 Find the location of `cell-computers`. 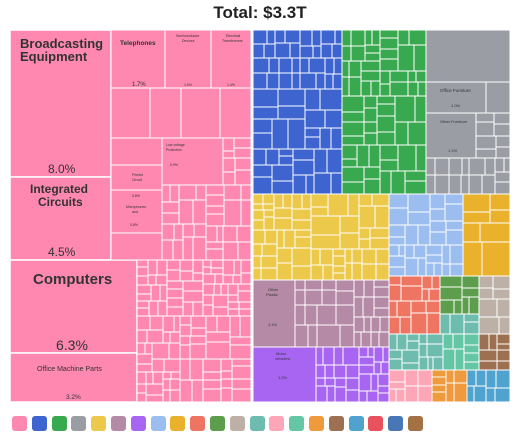

cell-computers is located at coordinates (73, 306).